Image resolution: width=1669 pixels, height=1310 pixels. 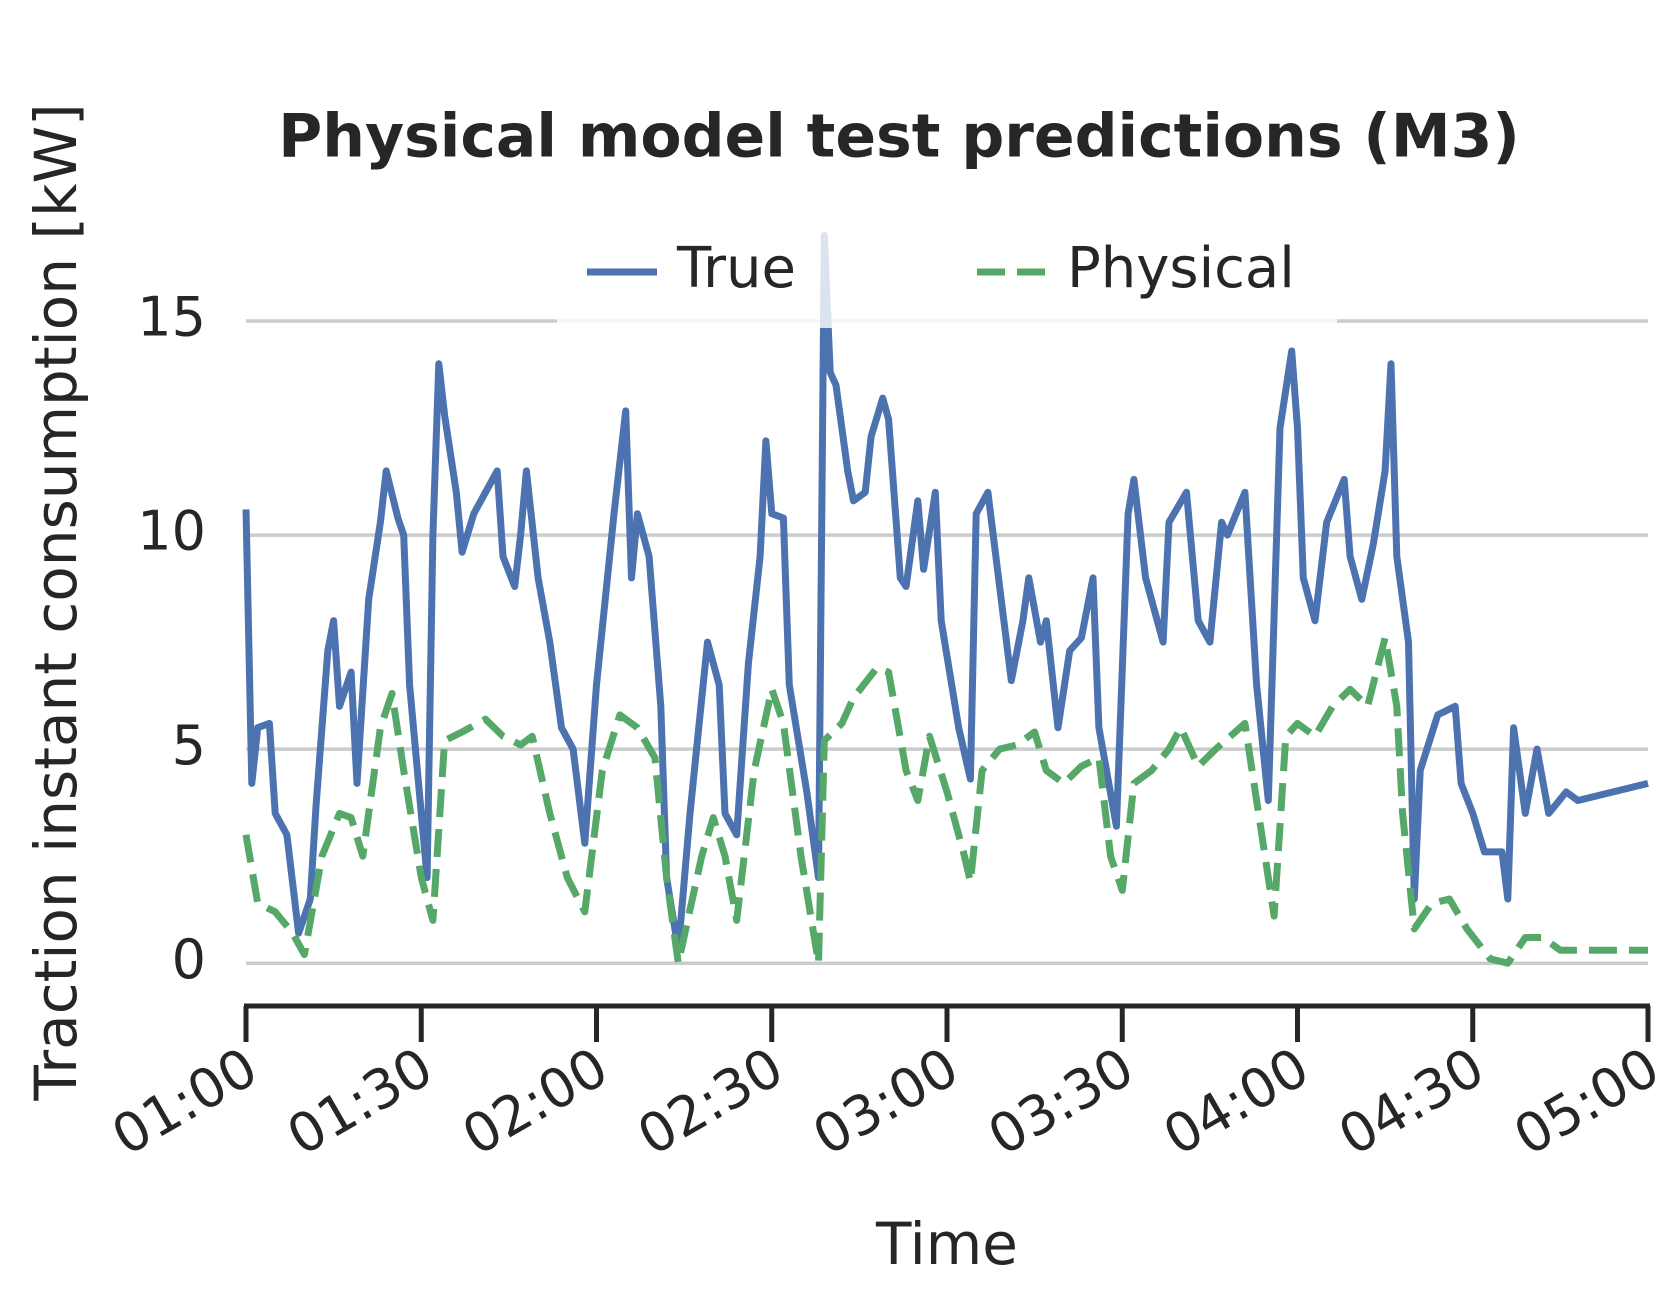 I want to click on x-axis-label: Time, so click(x=946, y=1244).